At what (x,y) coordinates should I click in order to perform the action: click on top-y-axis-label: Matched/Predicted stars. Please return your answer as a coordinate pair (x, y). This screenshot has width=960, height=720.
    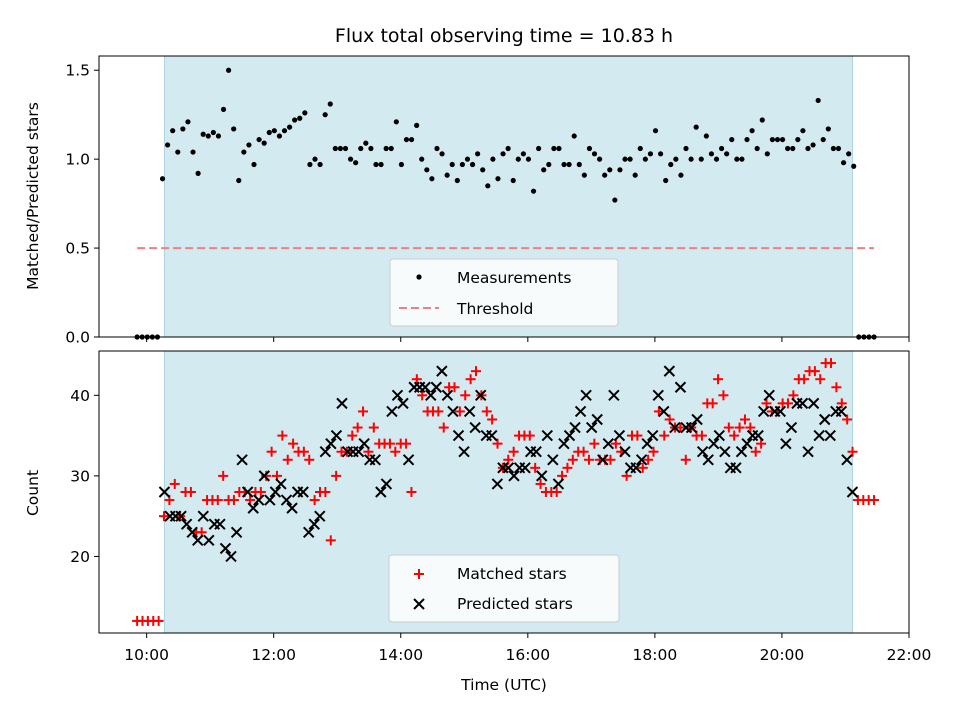
    Looking at the image, I should click on (33, 196).